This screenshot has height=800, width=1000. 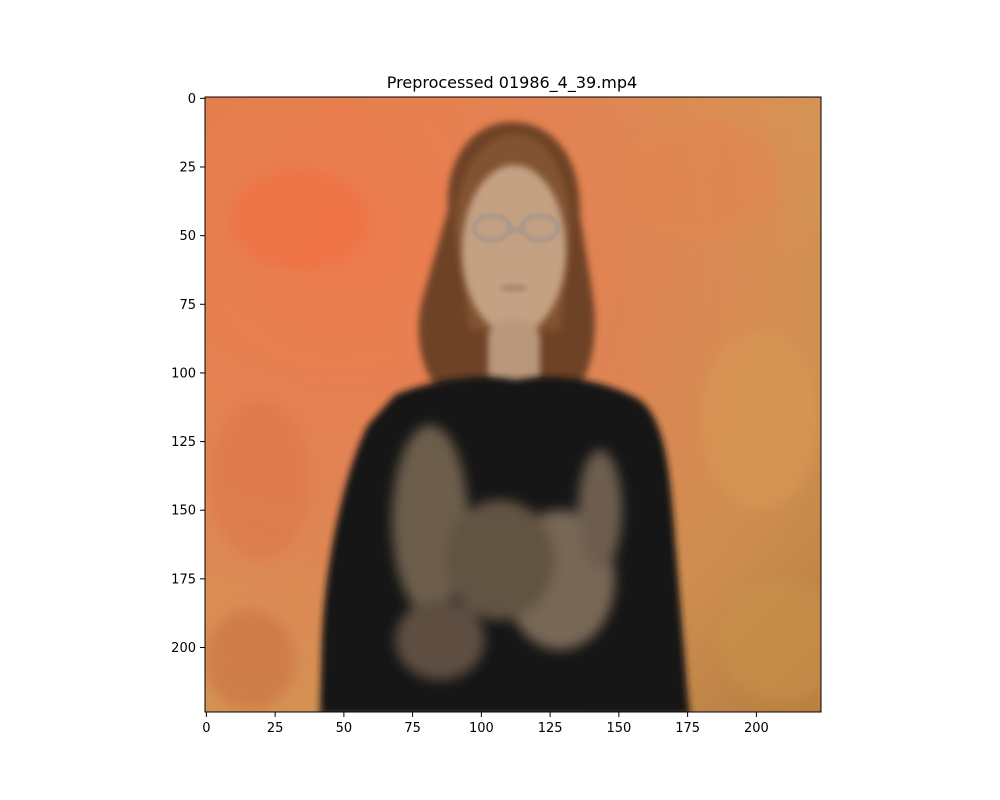 What do you see at coordinates (344, 728) in the screenshot?
I see `x-tick-label: 50` at bounding box center [344, 728].